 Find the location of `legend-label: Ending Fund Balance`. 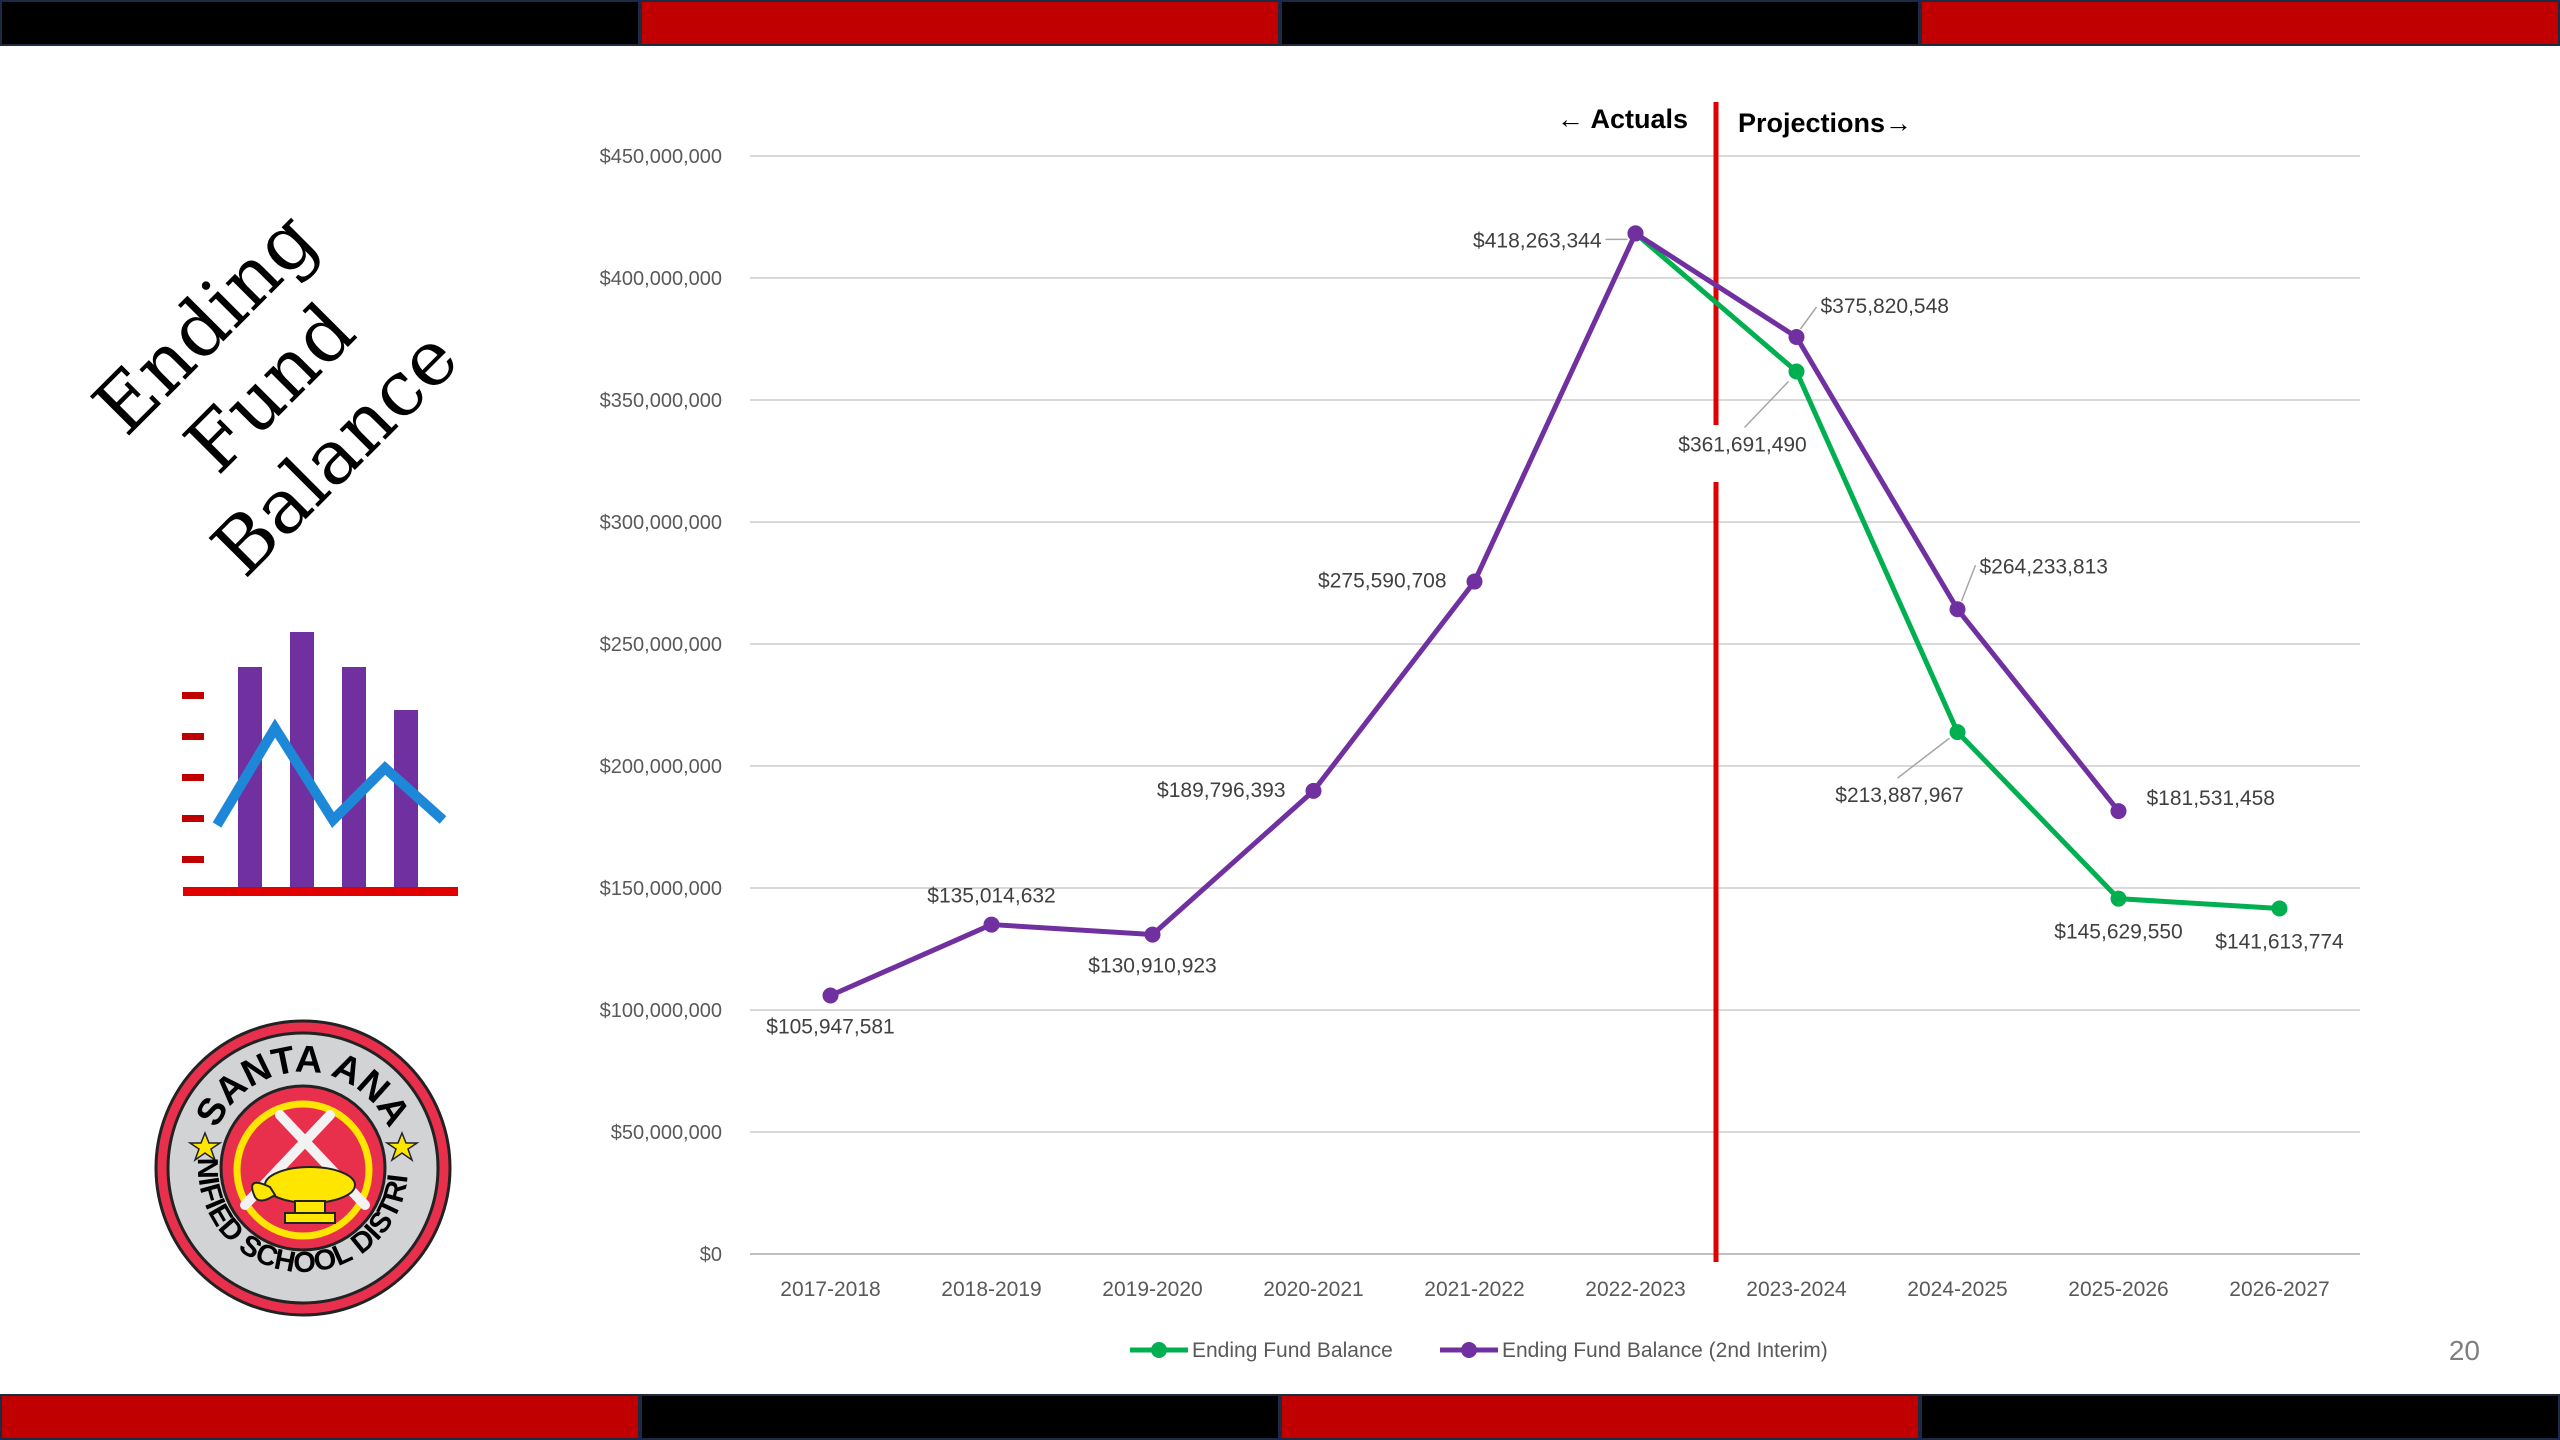

legend-label: Ending Fund Balance is located at coordinates (1292, 1350).